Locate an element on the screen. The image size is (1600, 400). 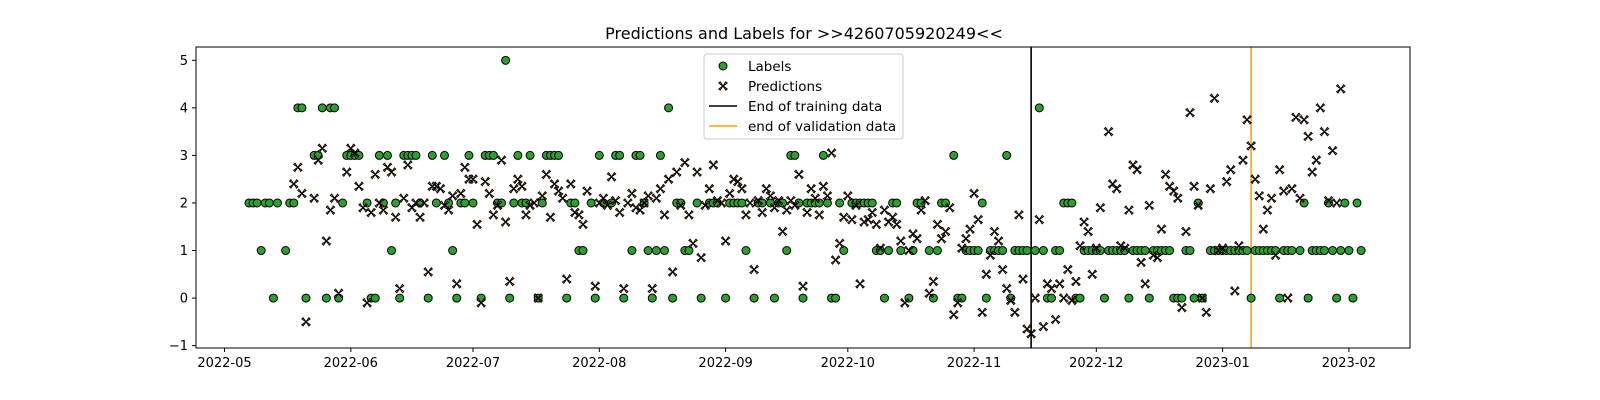
legend-training-text: End of training data is located at coordinates (815, 107).